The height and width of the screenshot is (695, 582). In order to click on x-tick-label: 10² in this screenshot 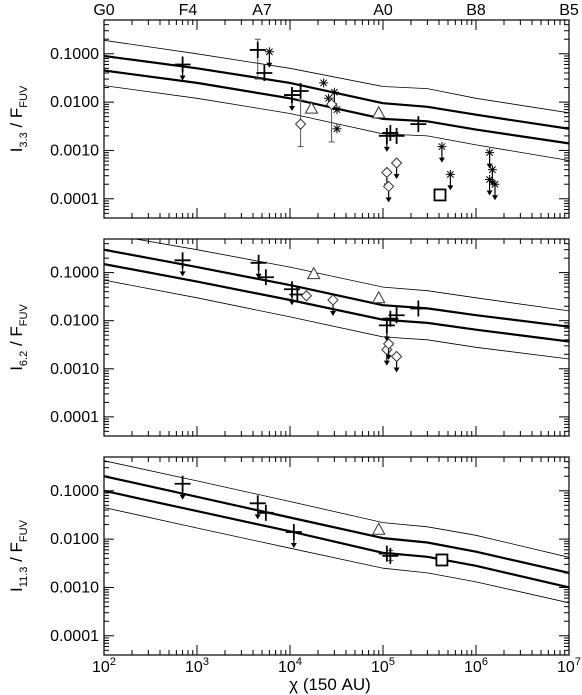, I will do `click(104, 666)`.